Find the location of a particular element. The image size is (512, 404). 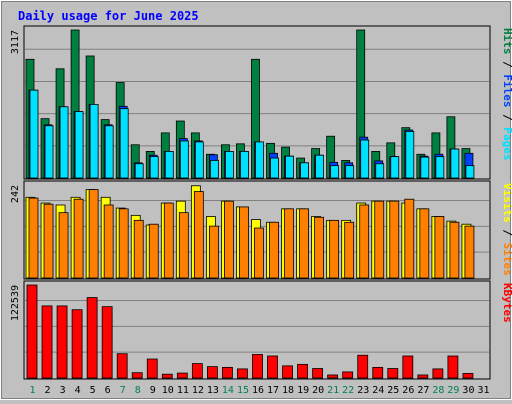

side-label-kbytes: KBytes is located at coordinates (506, 303).